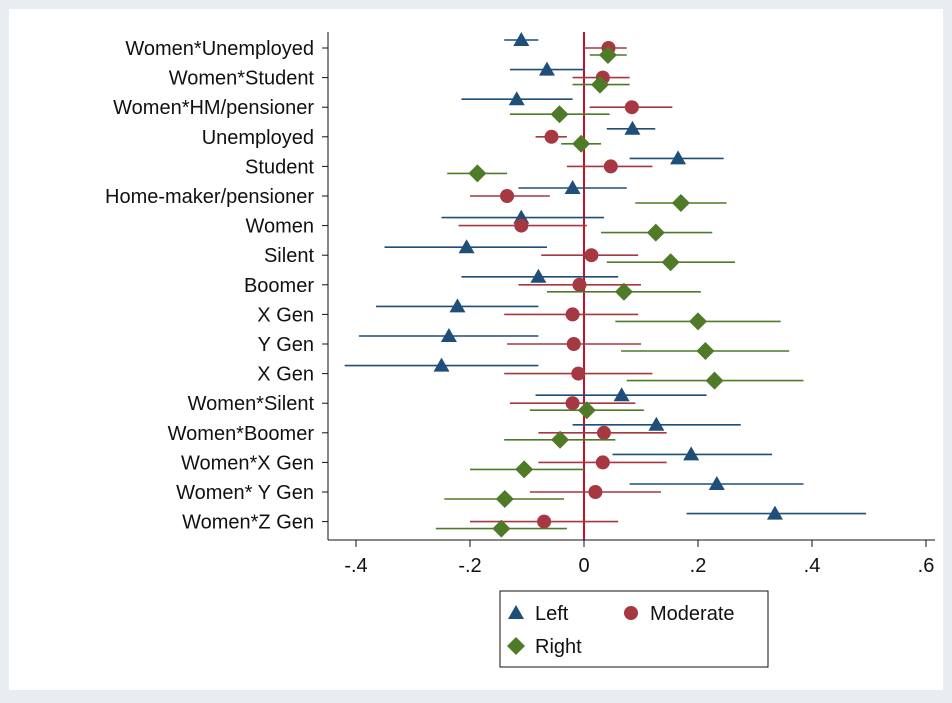 The height and width of the screenshot is (703, 952). Describe the element at coordinates (692, 614) in the screenshot. I see `legend-label: Moderate` at that location.